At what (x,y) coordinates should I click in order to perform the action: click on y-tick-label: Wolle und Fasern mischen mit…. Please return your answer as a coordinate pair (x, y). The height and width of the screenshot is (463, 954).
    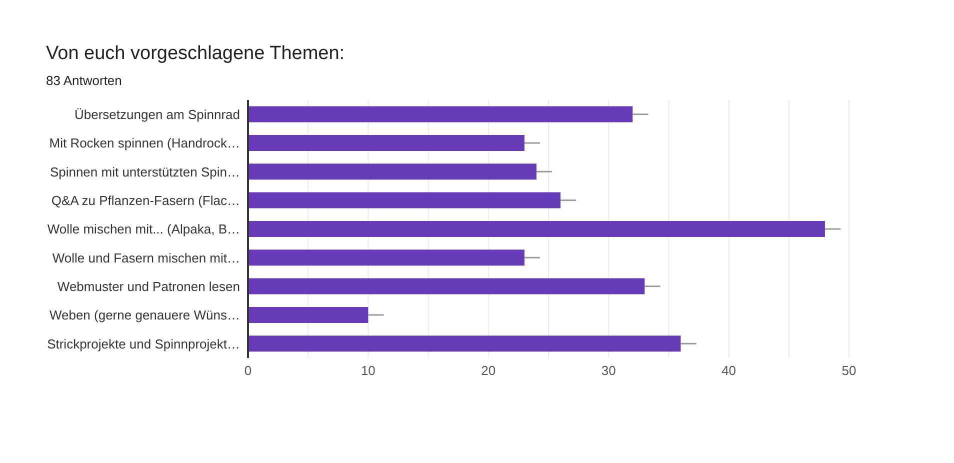
    Looking at the image, I should click on (146, 258).